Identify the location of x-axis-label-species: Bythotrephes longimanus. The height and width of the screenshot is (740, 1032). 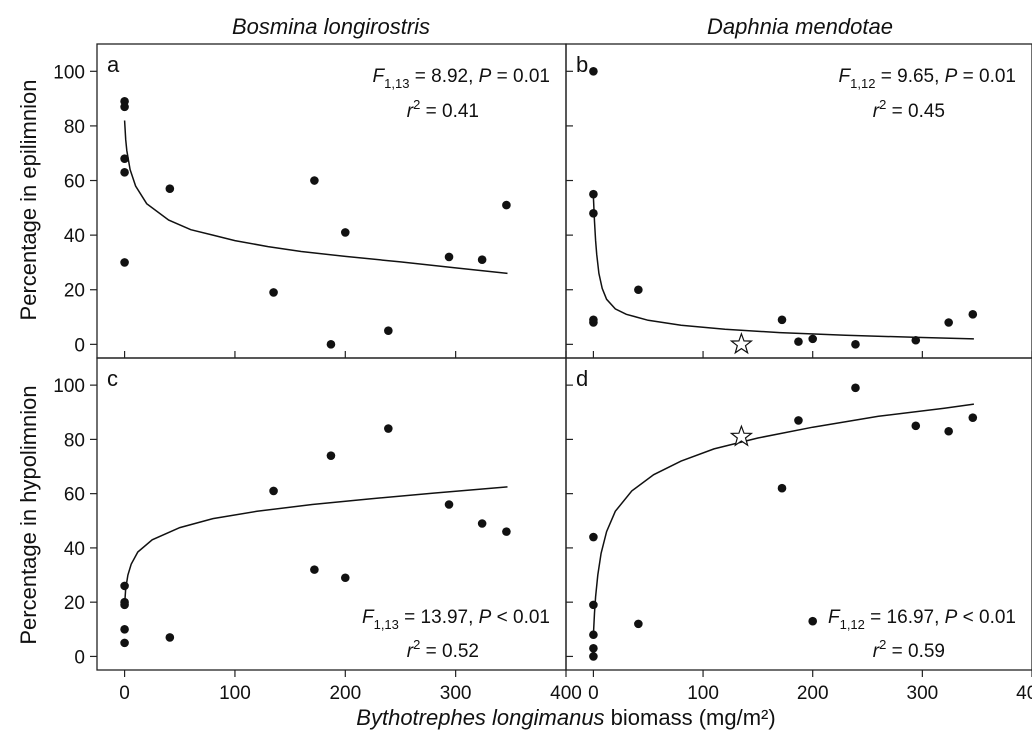
(480, 717).